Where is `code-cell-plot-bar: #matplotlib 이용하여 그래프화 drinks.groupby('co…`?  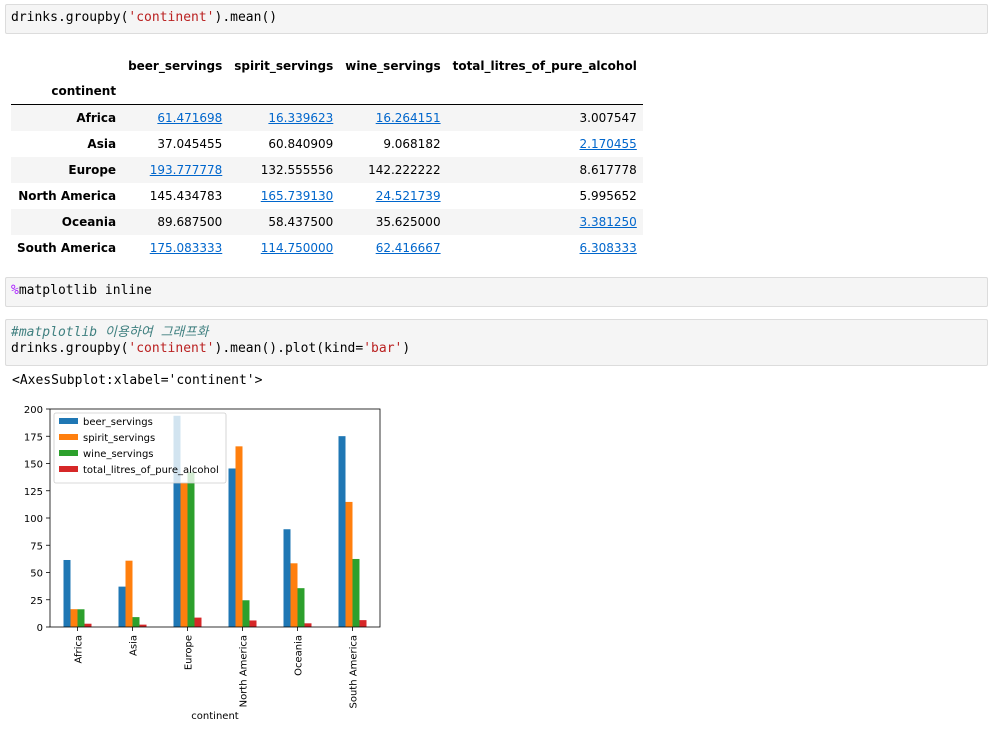 code-cell-plot-bar: #matplotlib 이용하여 그래프화 drinks.groupby('co… is located at coordinates (496, 342).